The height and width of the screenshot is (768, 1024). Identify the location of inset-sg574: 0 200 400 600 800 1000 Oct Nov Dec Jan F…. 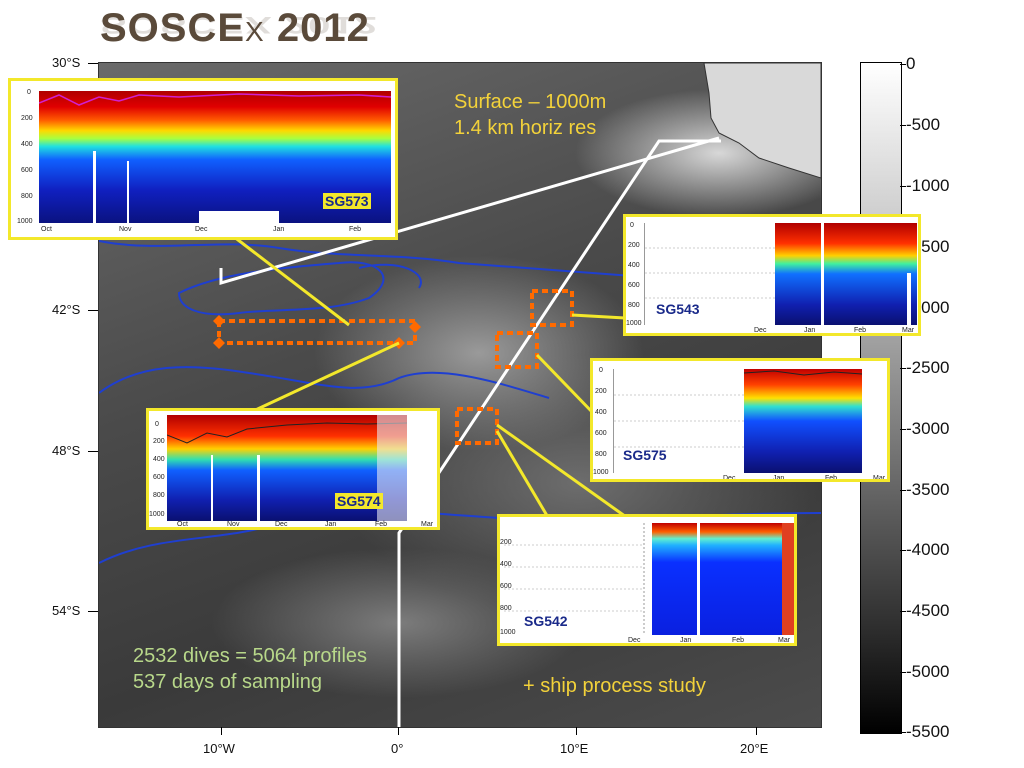
(293, 469).